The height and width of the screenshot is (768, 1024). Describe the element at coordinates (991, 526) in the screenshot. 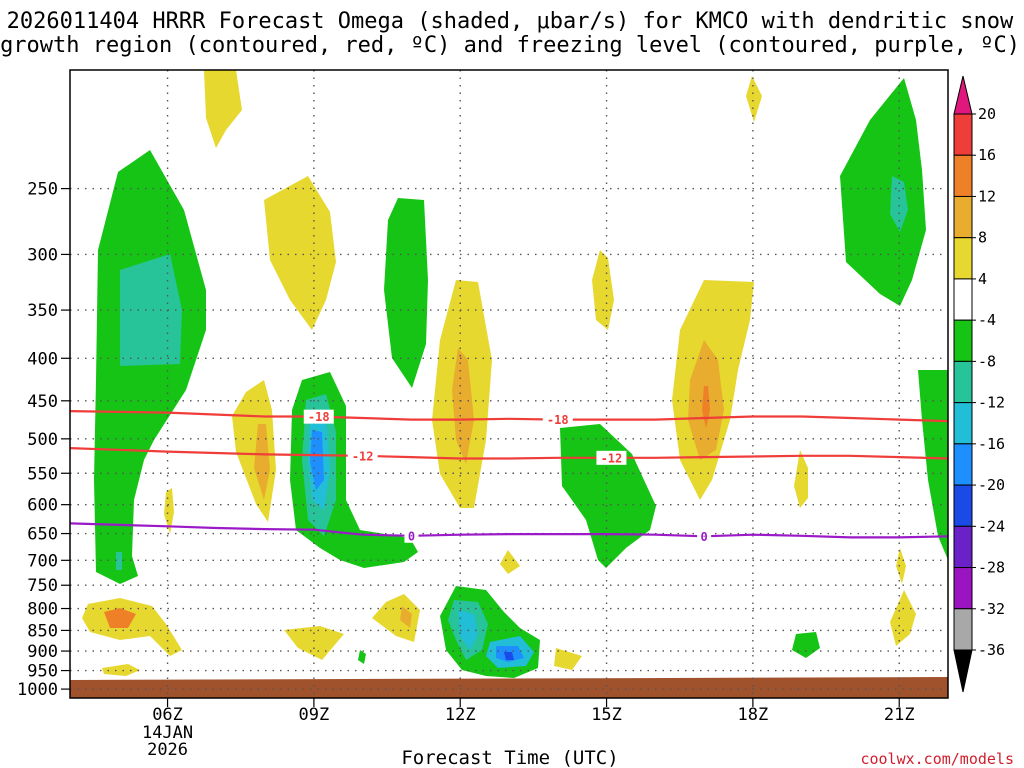

I see `colorbar-tick-label: -24` at that location.